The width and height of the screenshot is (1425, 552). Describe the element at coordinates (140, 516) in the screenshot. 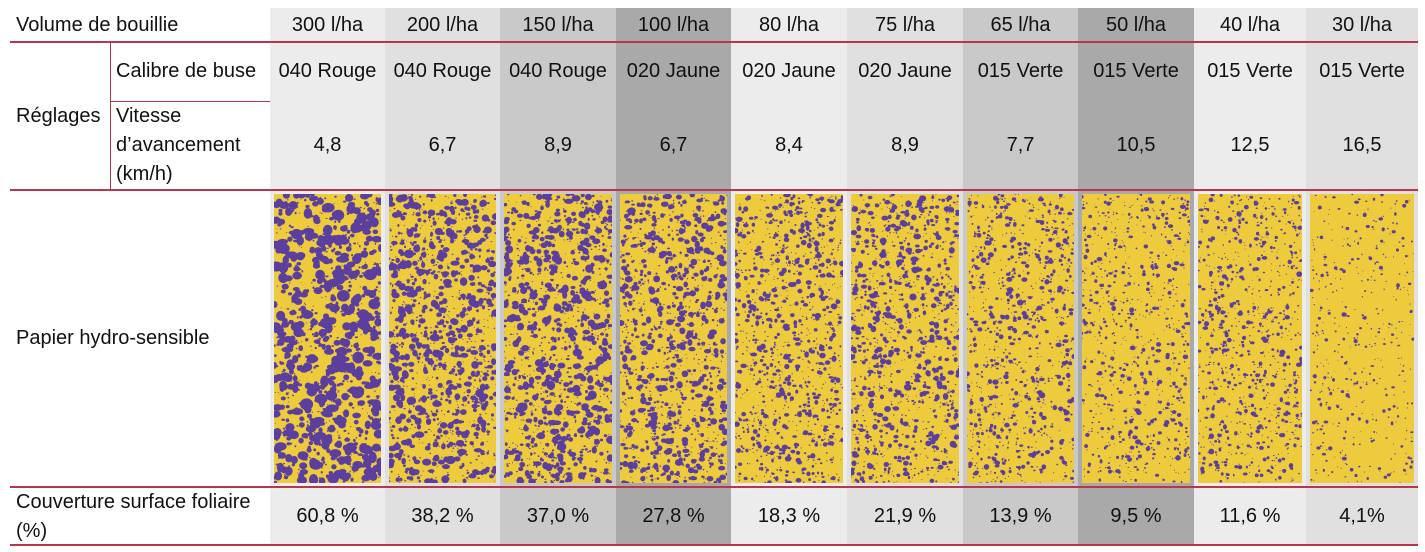

I see `coverage-row-label: Couverture surface foliaire (%)` at that location.